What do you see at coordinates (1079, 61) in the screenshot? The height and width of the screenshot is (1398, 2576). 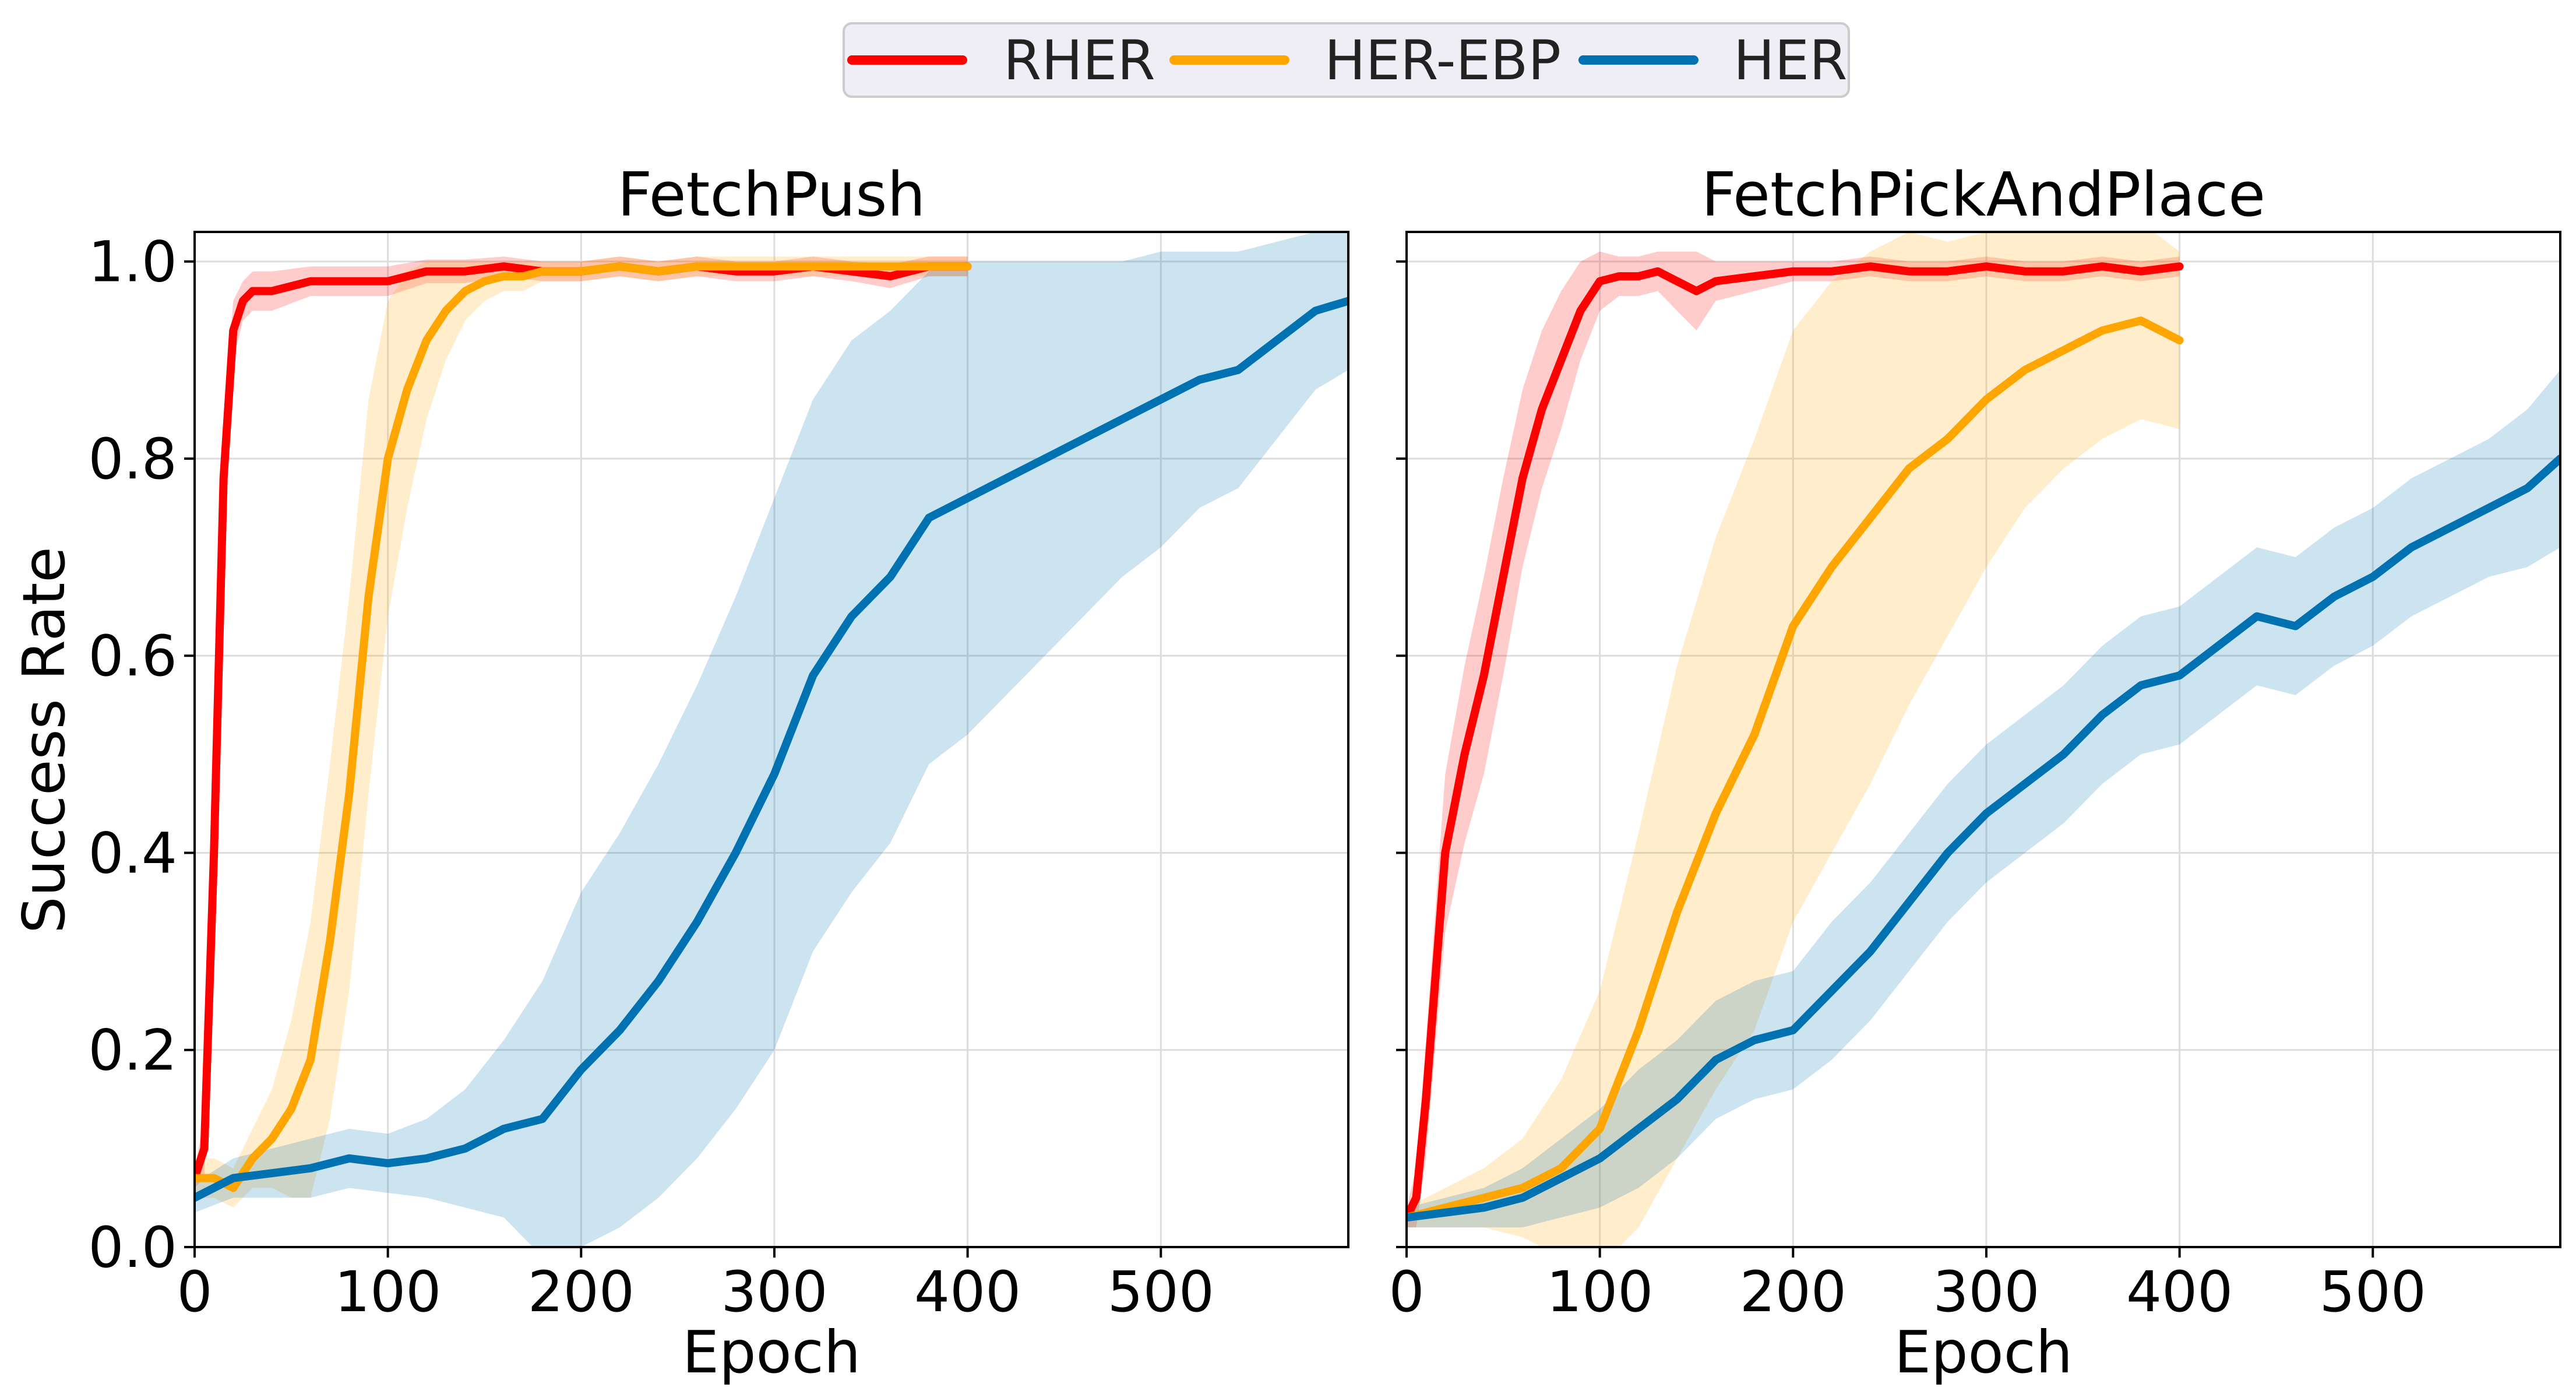 I see `legend-label-rher: RHER` at bounding box center [1079, 61].